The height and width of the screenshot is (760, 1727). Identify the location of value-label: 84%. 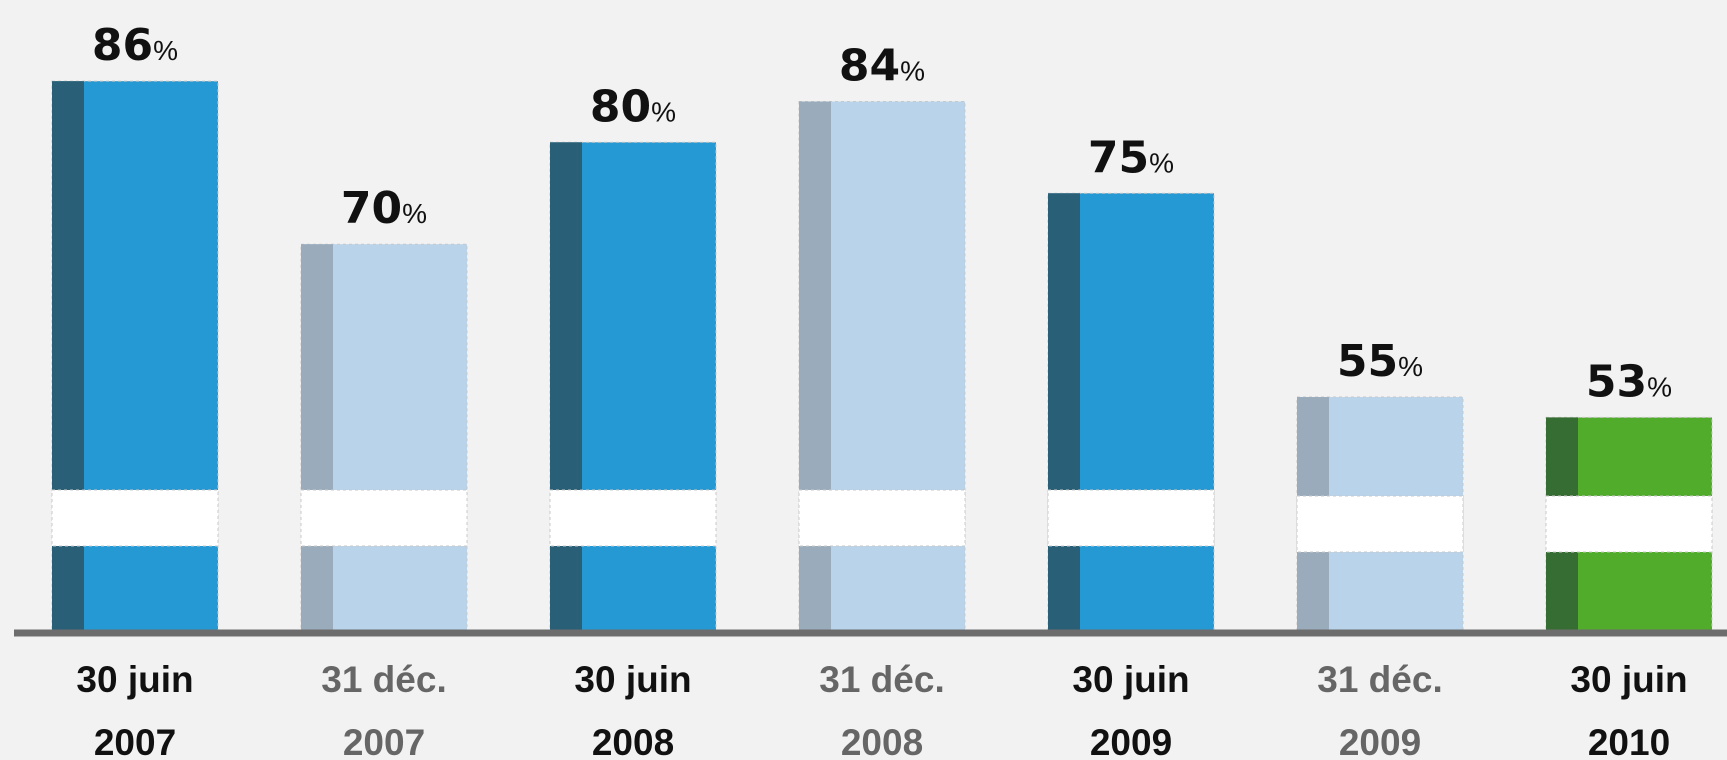
(882, 66).